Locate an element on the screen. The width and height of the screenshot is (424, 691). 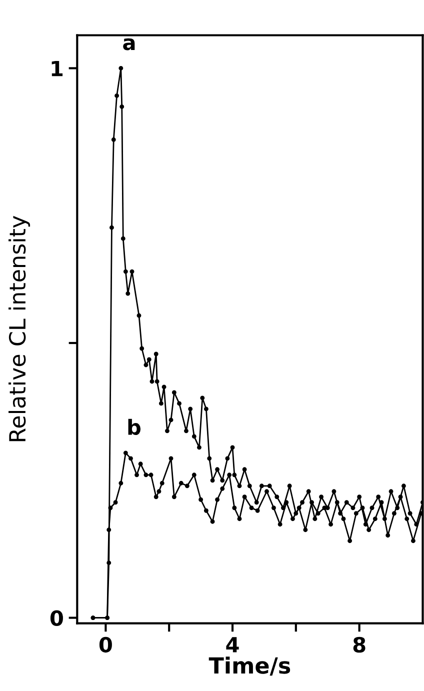
y-tick-label: 1 is located at coordinates (57, 68).